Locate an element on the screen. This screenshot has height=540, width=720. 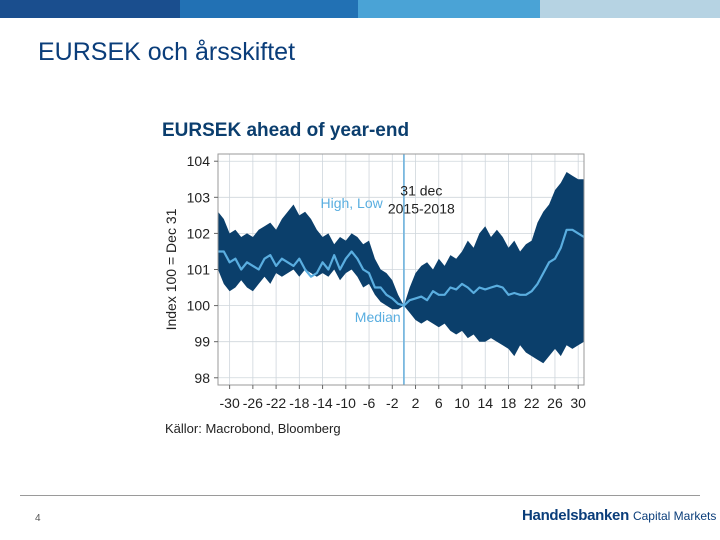
annotation-high-low: High, Low is located at coordinates (351, 203).